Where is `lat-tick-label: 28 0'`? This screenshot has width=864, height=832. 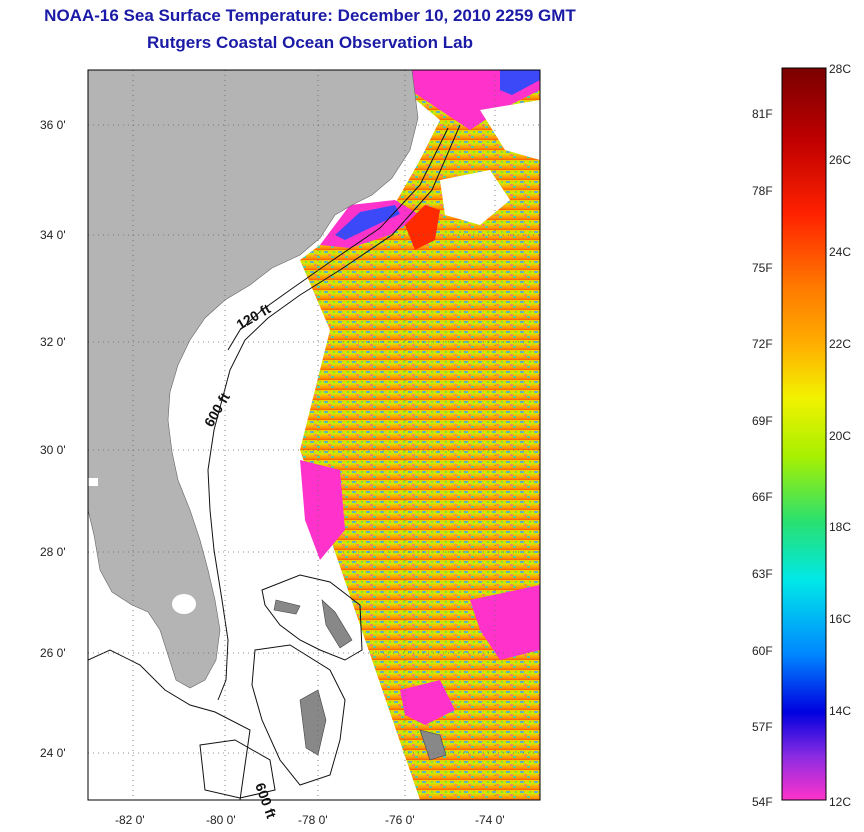 lat-tick-label: 28 0' is located at coordinates (53, 552).